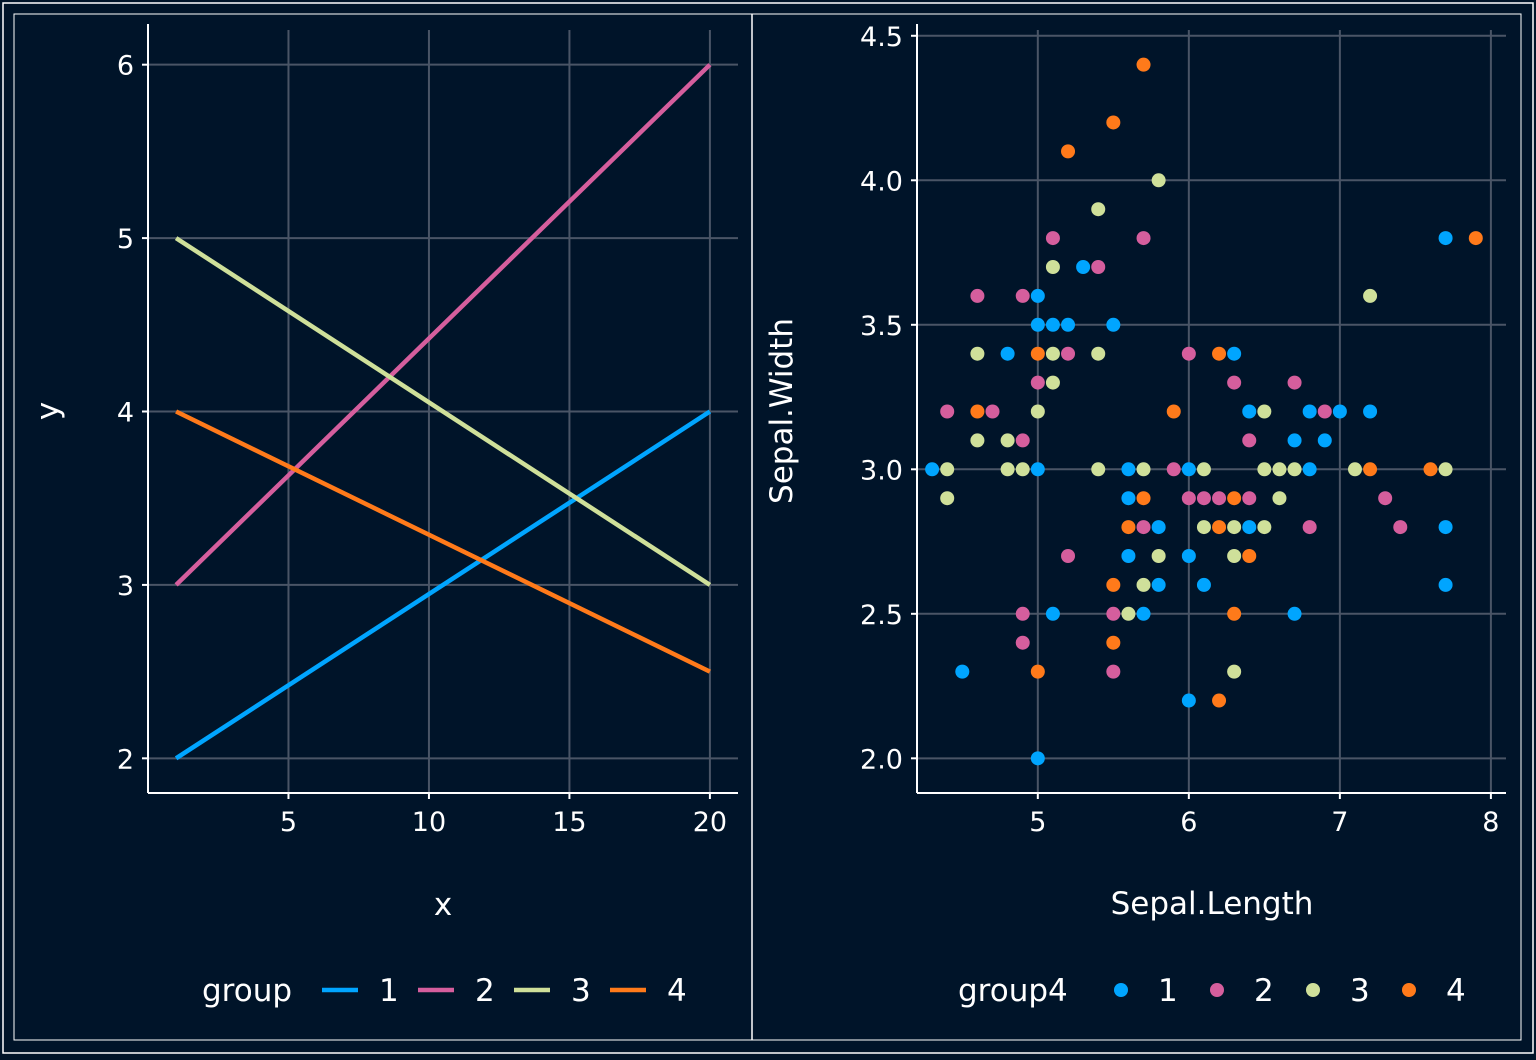  What do you see at coordinates (782, 411) in the screenshot?
I see `scatter-chart-y-axis-label: Sepal.Width` at bounding box center [782, 411].